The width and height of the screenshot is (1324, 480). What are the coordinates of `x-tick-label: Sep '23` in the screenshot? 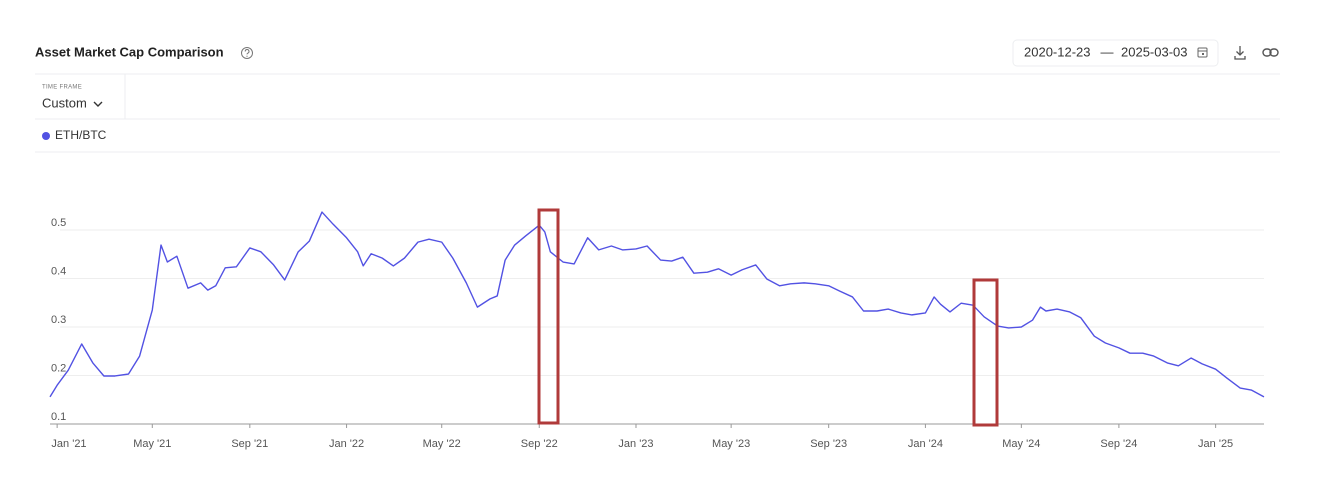 It's located at (828, 444).